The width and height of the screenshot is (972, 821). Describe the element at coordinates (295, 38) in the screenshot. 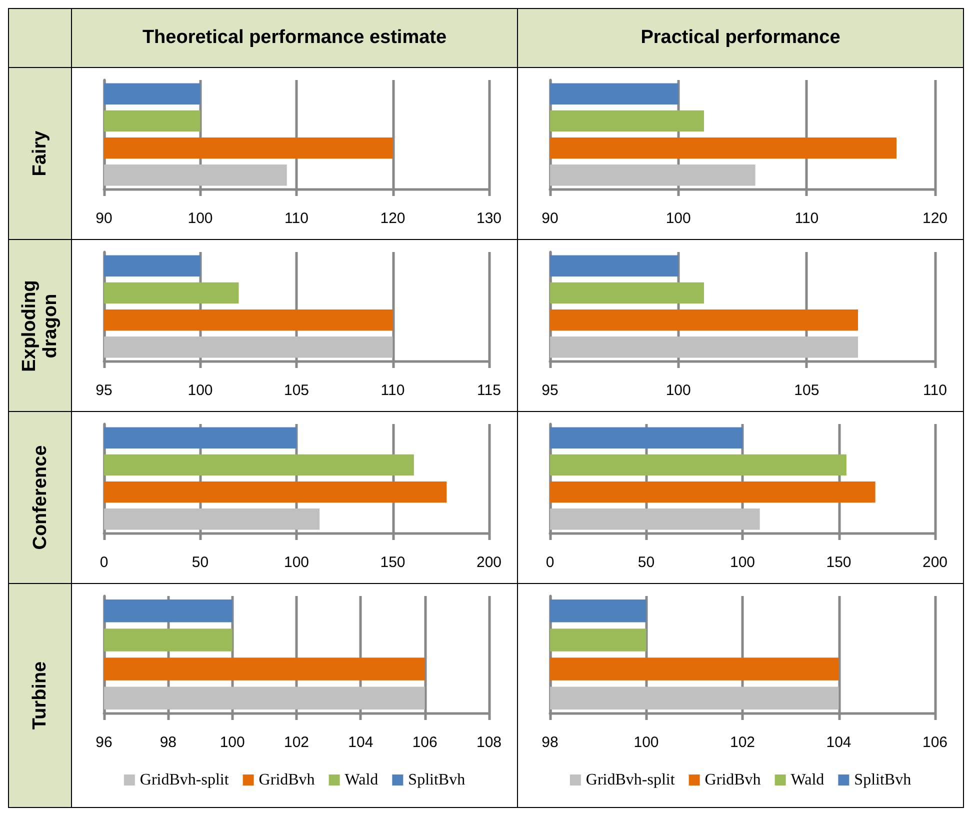

I see `chart-title: Theoretical performance estimate` at that location.